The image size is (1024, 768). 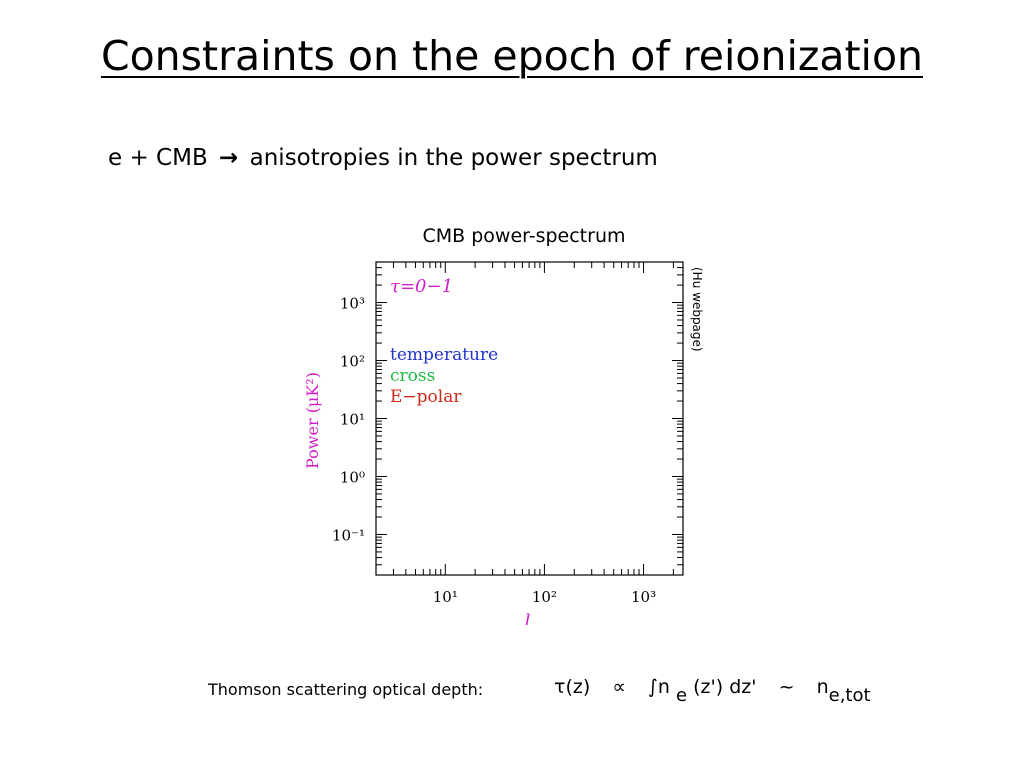 What do you see at coordinates (524, 236) in the screenshot?
I see `plot-title: CMB power-spectrum` at bounding box center [524, 236].